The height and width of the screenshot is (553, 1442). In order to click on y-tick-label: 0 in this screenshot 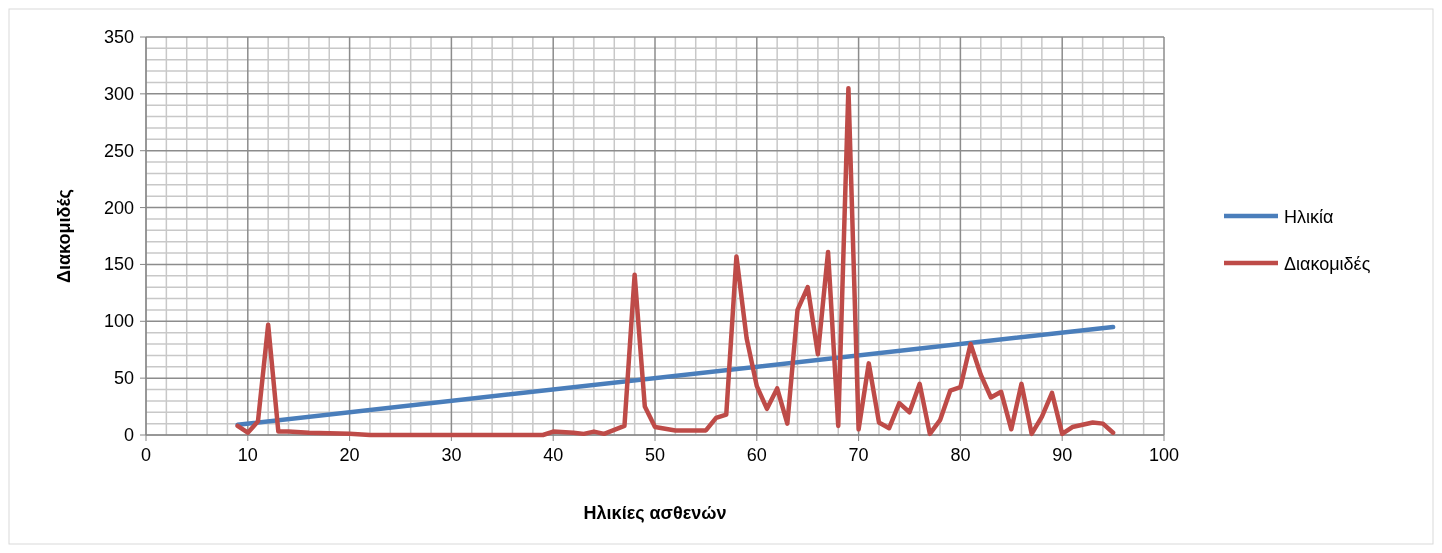, I will do `click(128, 435)`.